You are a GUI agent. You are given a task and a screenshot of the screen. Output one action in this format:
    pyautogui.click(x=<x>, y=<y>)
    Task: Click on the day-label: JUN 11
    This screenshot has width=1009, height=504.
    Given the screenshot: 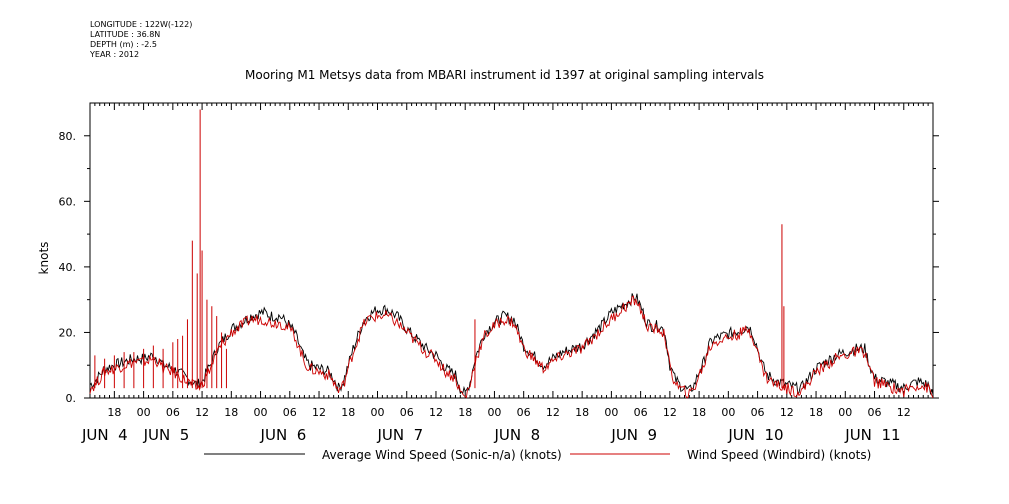 What is the action you would take?
    pyautogui.click(x=872, y=435)
    